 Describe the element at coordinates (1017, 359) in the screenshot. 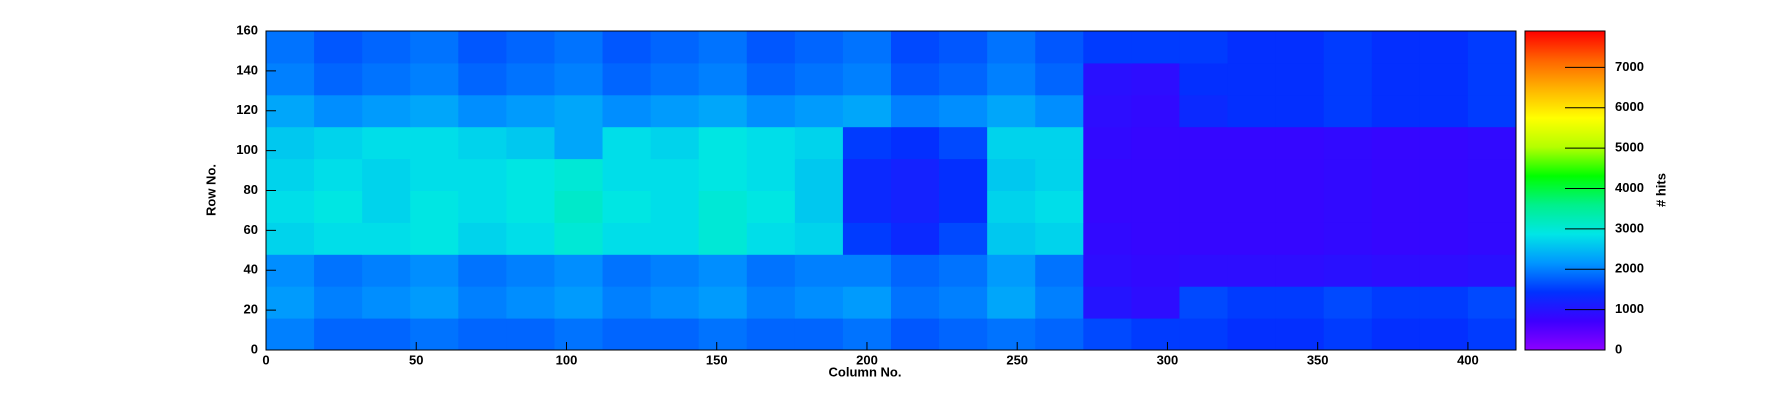

I see `x-tick-label: 250` at that location.